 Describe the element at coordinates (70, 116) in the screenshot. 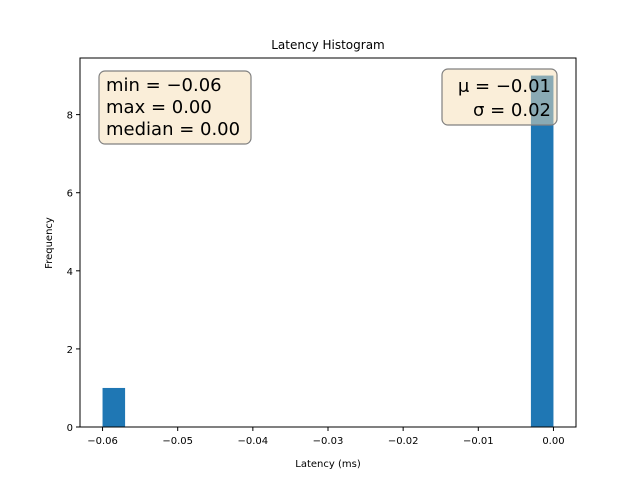

I see `y-tick-label: 8` at that location.